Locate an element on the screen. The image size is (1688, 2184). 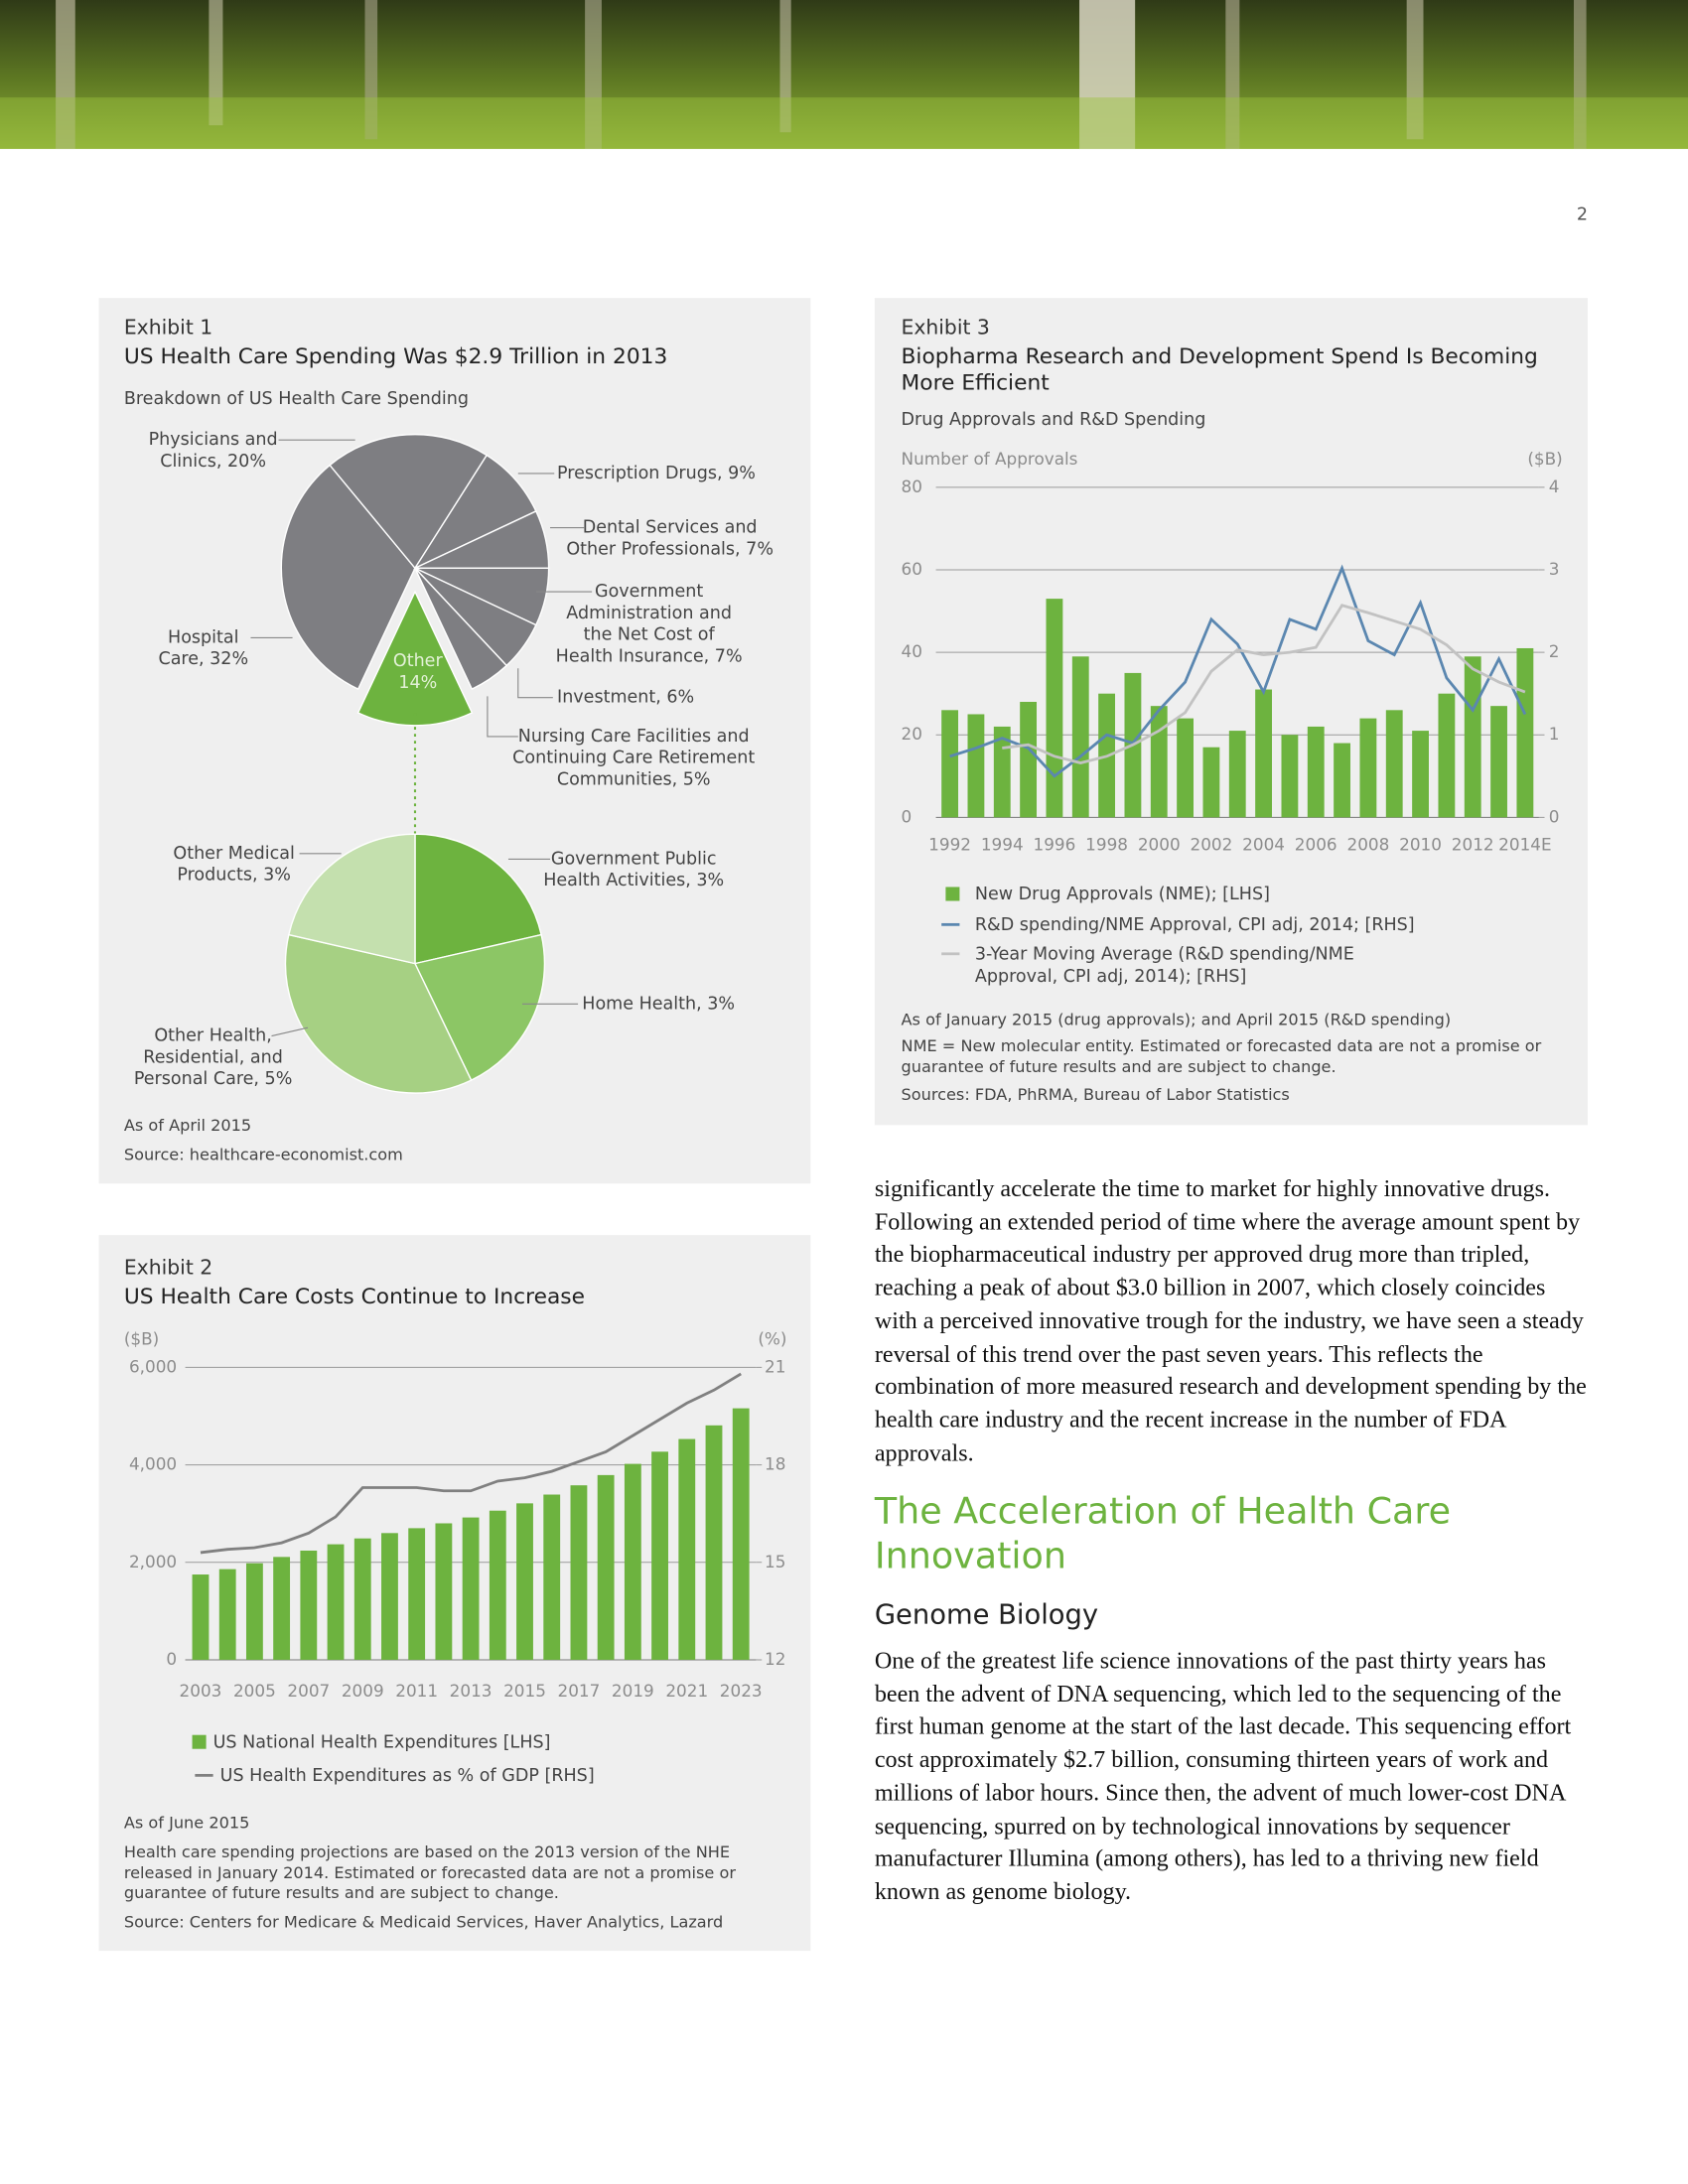
y2-tick-label: 4 is located at coordinates (1554, 486).